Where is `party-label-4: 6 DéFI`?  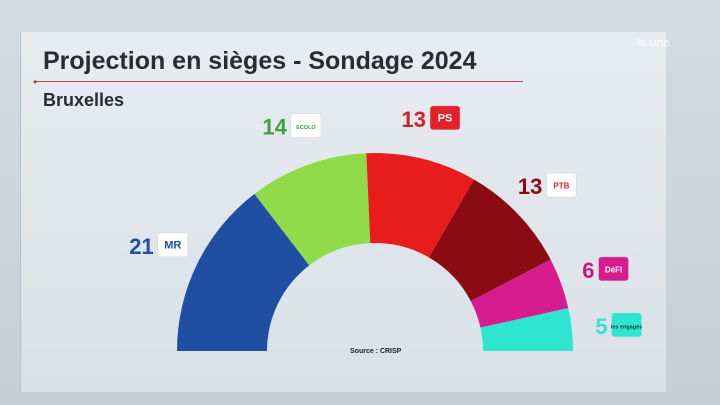 party-label-4: 6 DéFI is located at coordinates (605, 269).